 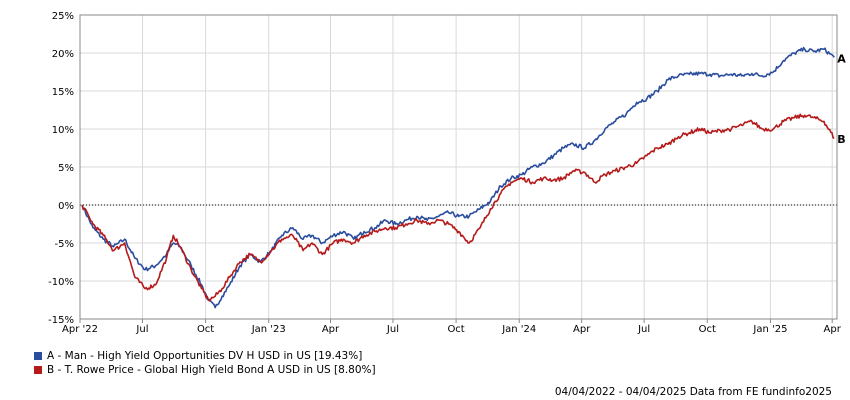 I want to click on legend-swatch-b, so click(x=38, y=370).